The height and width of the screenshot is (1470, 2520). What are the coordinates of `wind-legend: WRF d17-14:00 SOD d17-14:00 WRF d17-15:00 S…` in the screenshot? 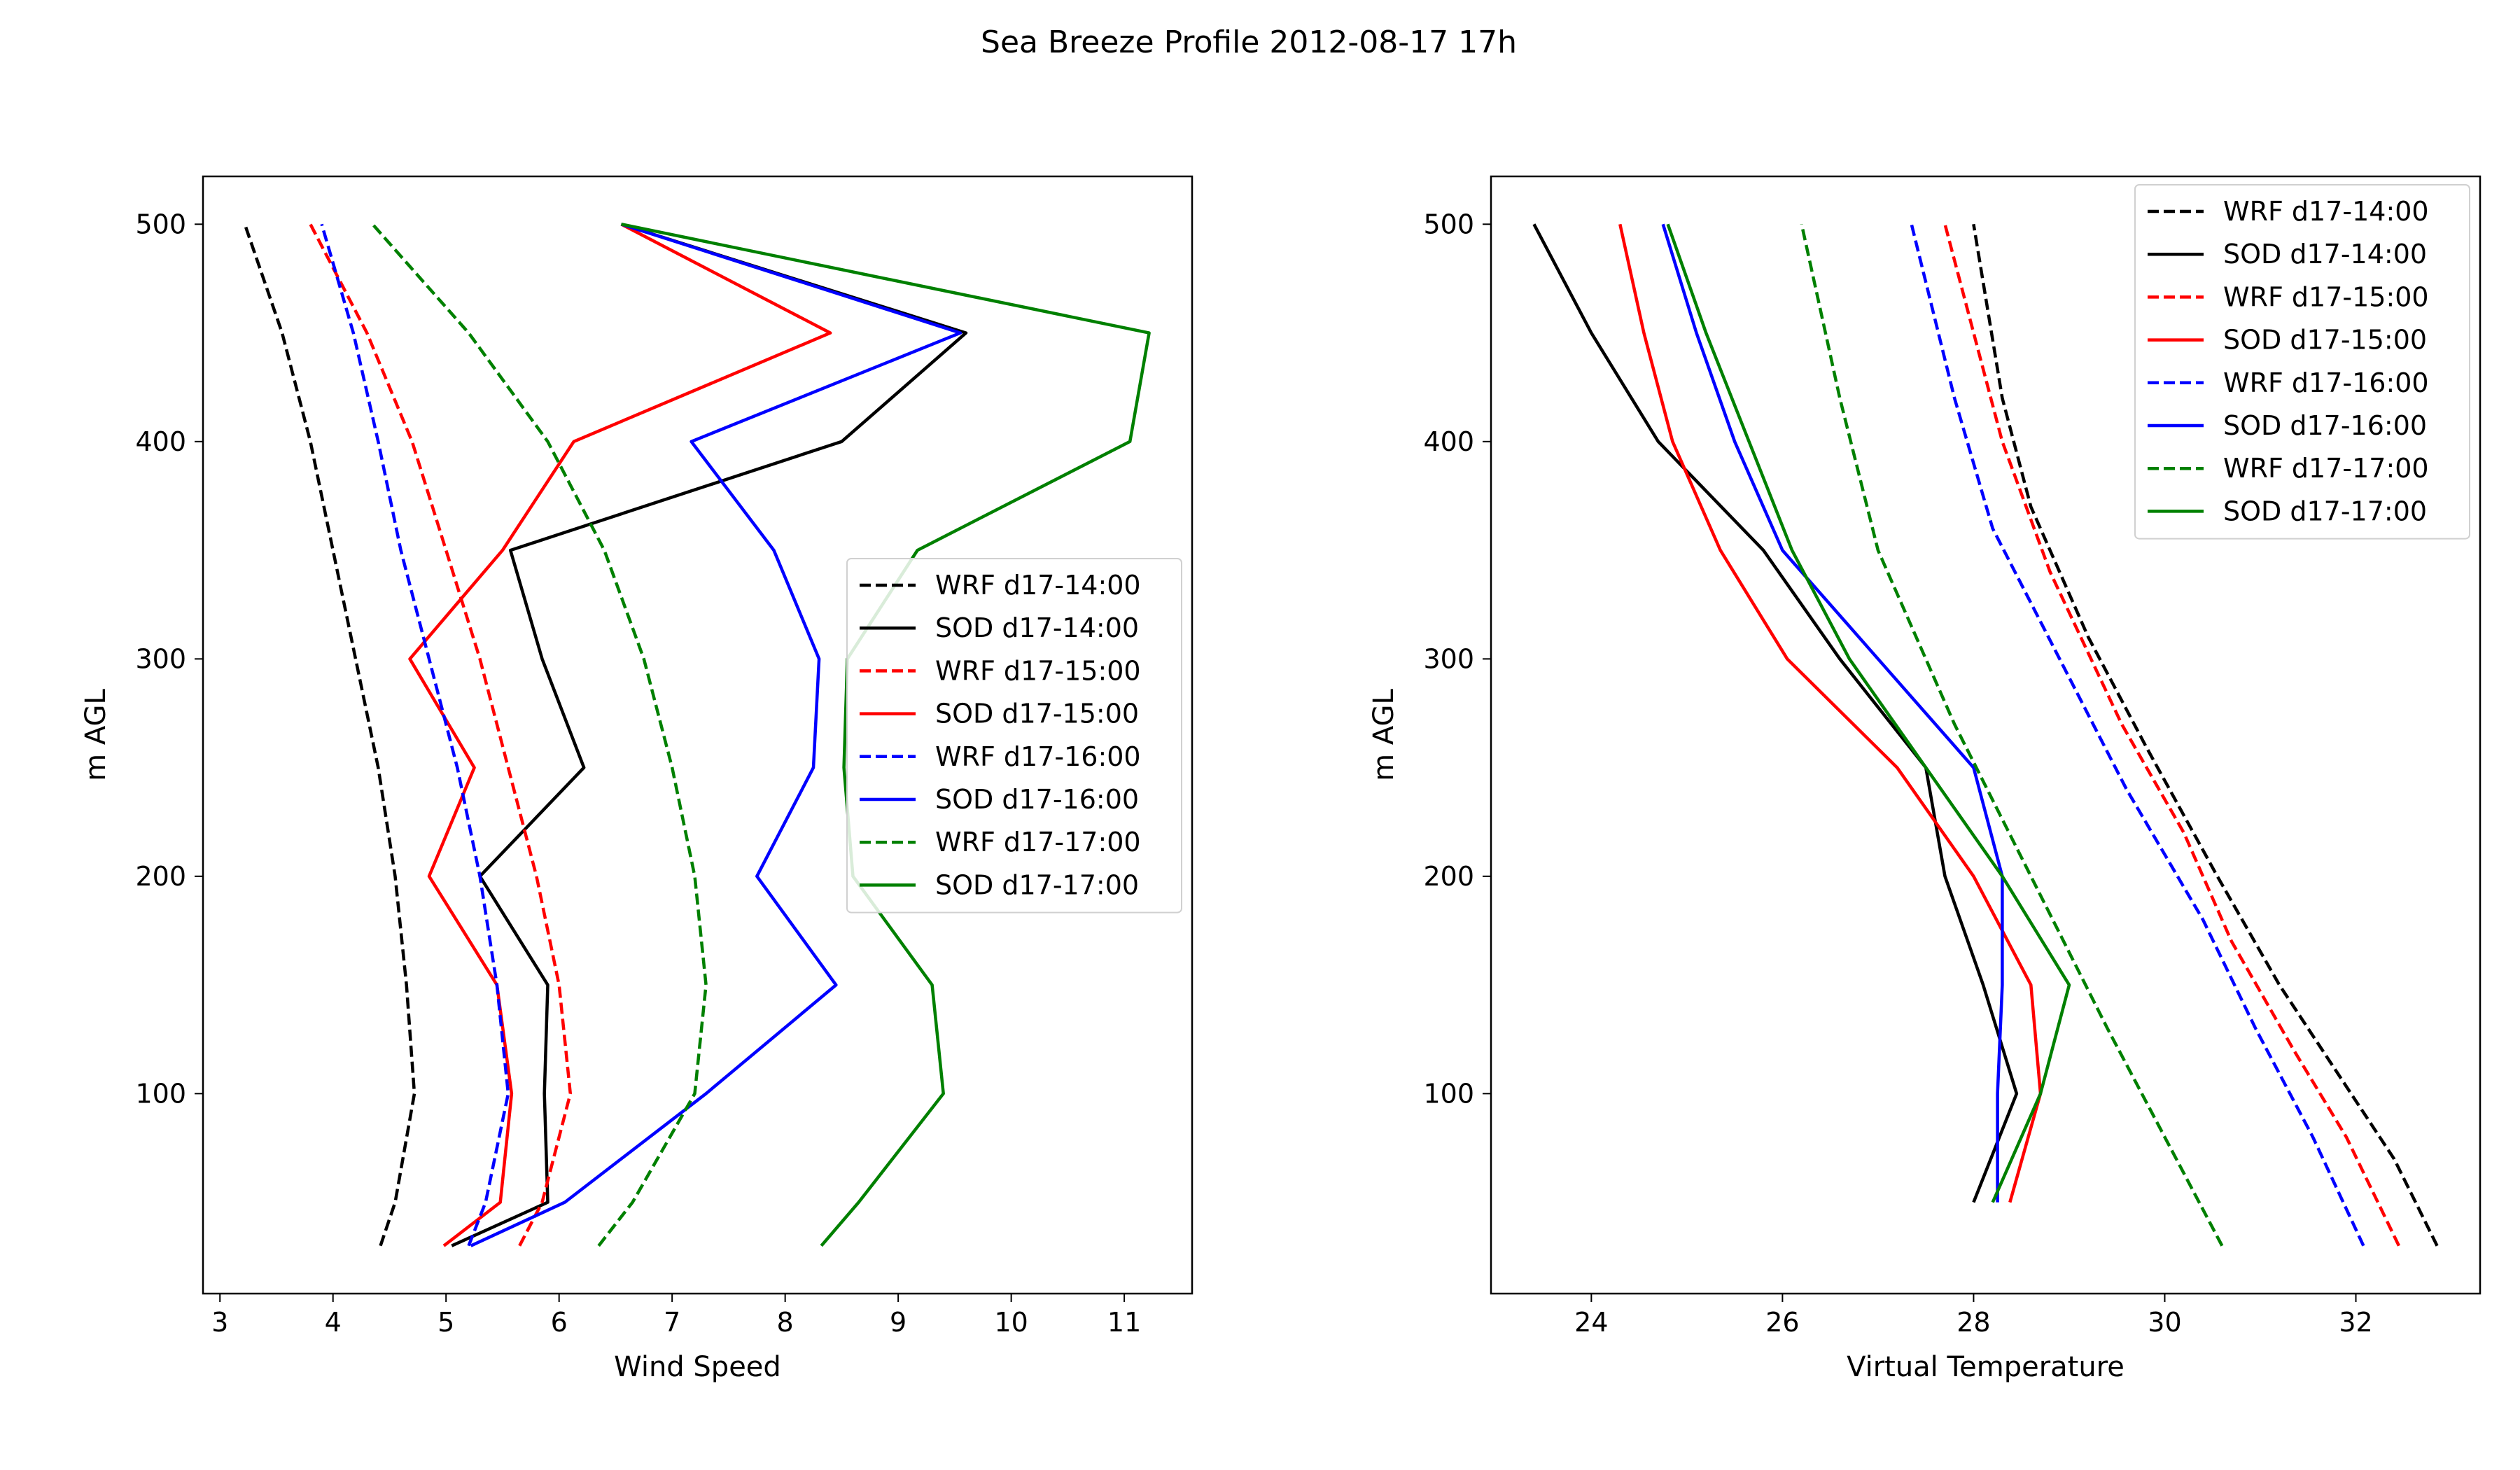 It's located at (1014, 735).